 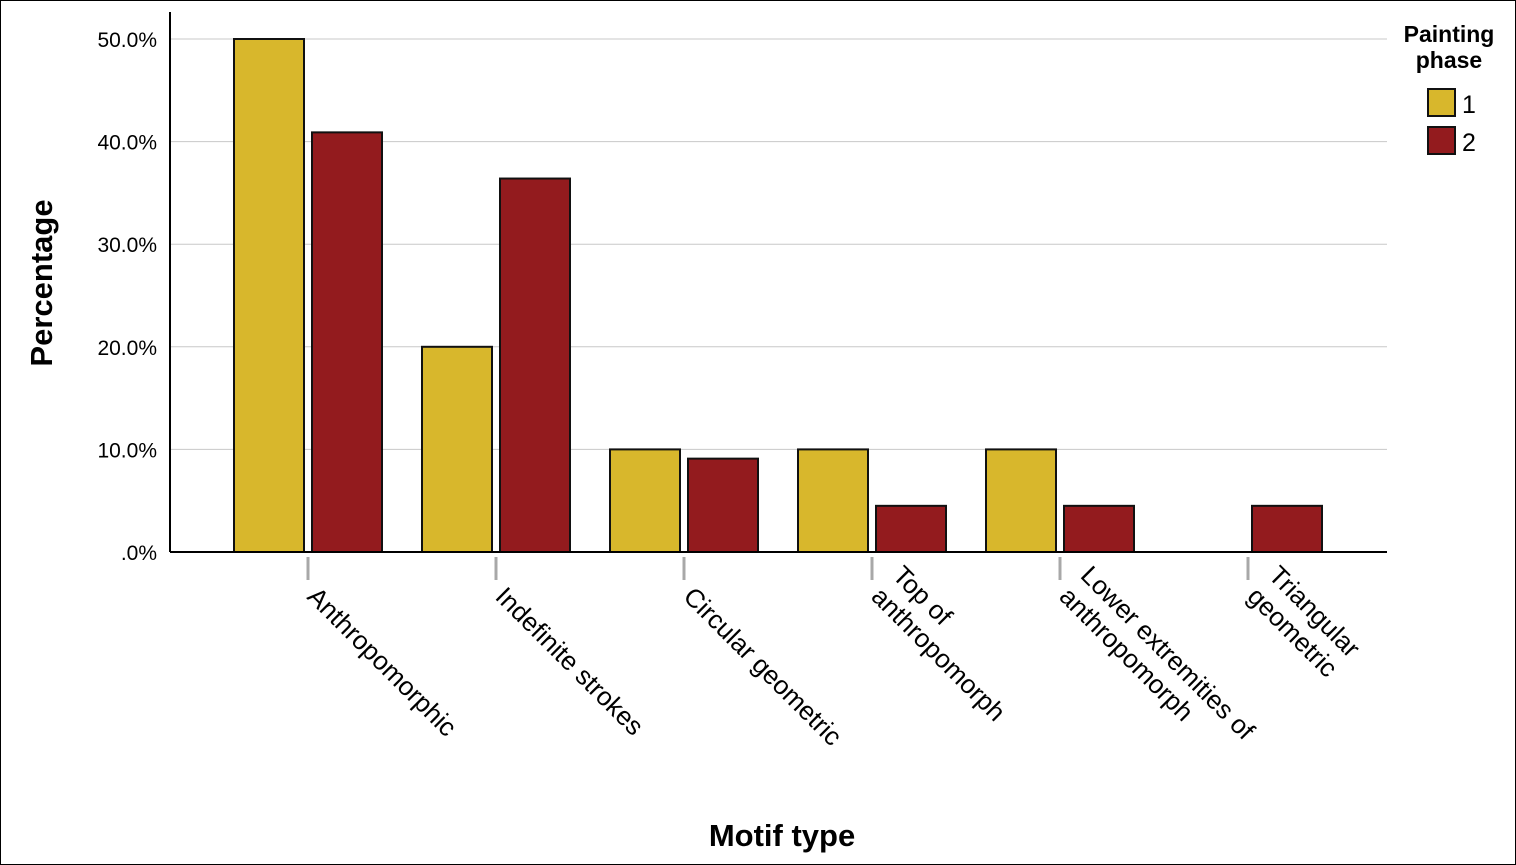 What do you see at coordinates (127, 40) in the screenshot?
I see `y-tick-label: 50.0%` at bounding box center [127, 40].